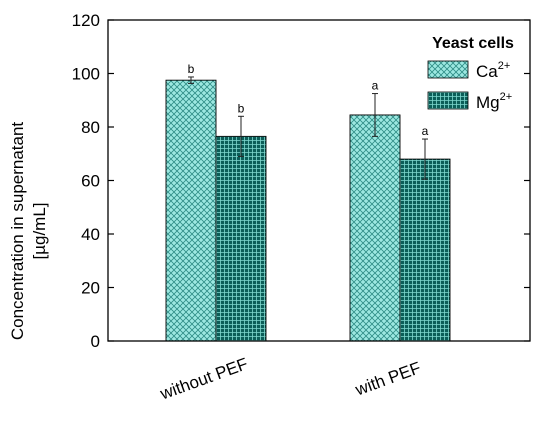 The height and width of the screenshot is (423, 550). I want to click on x-axis-labels: without PEF with PEF, so click(290, 379).